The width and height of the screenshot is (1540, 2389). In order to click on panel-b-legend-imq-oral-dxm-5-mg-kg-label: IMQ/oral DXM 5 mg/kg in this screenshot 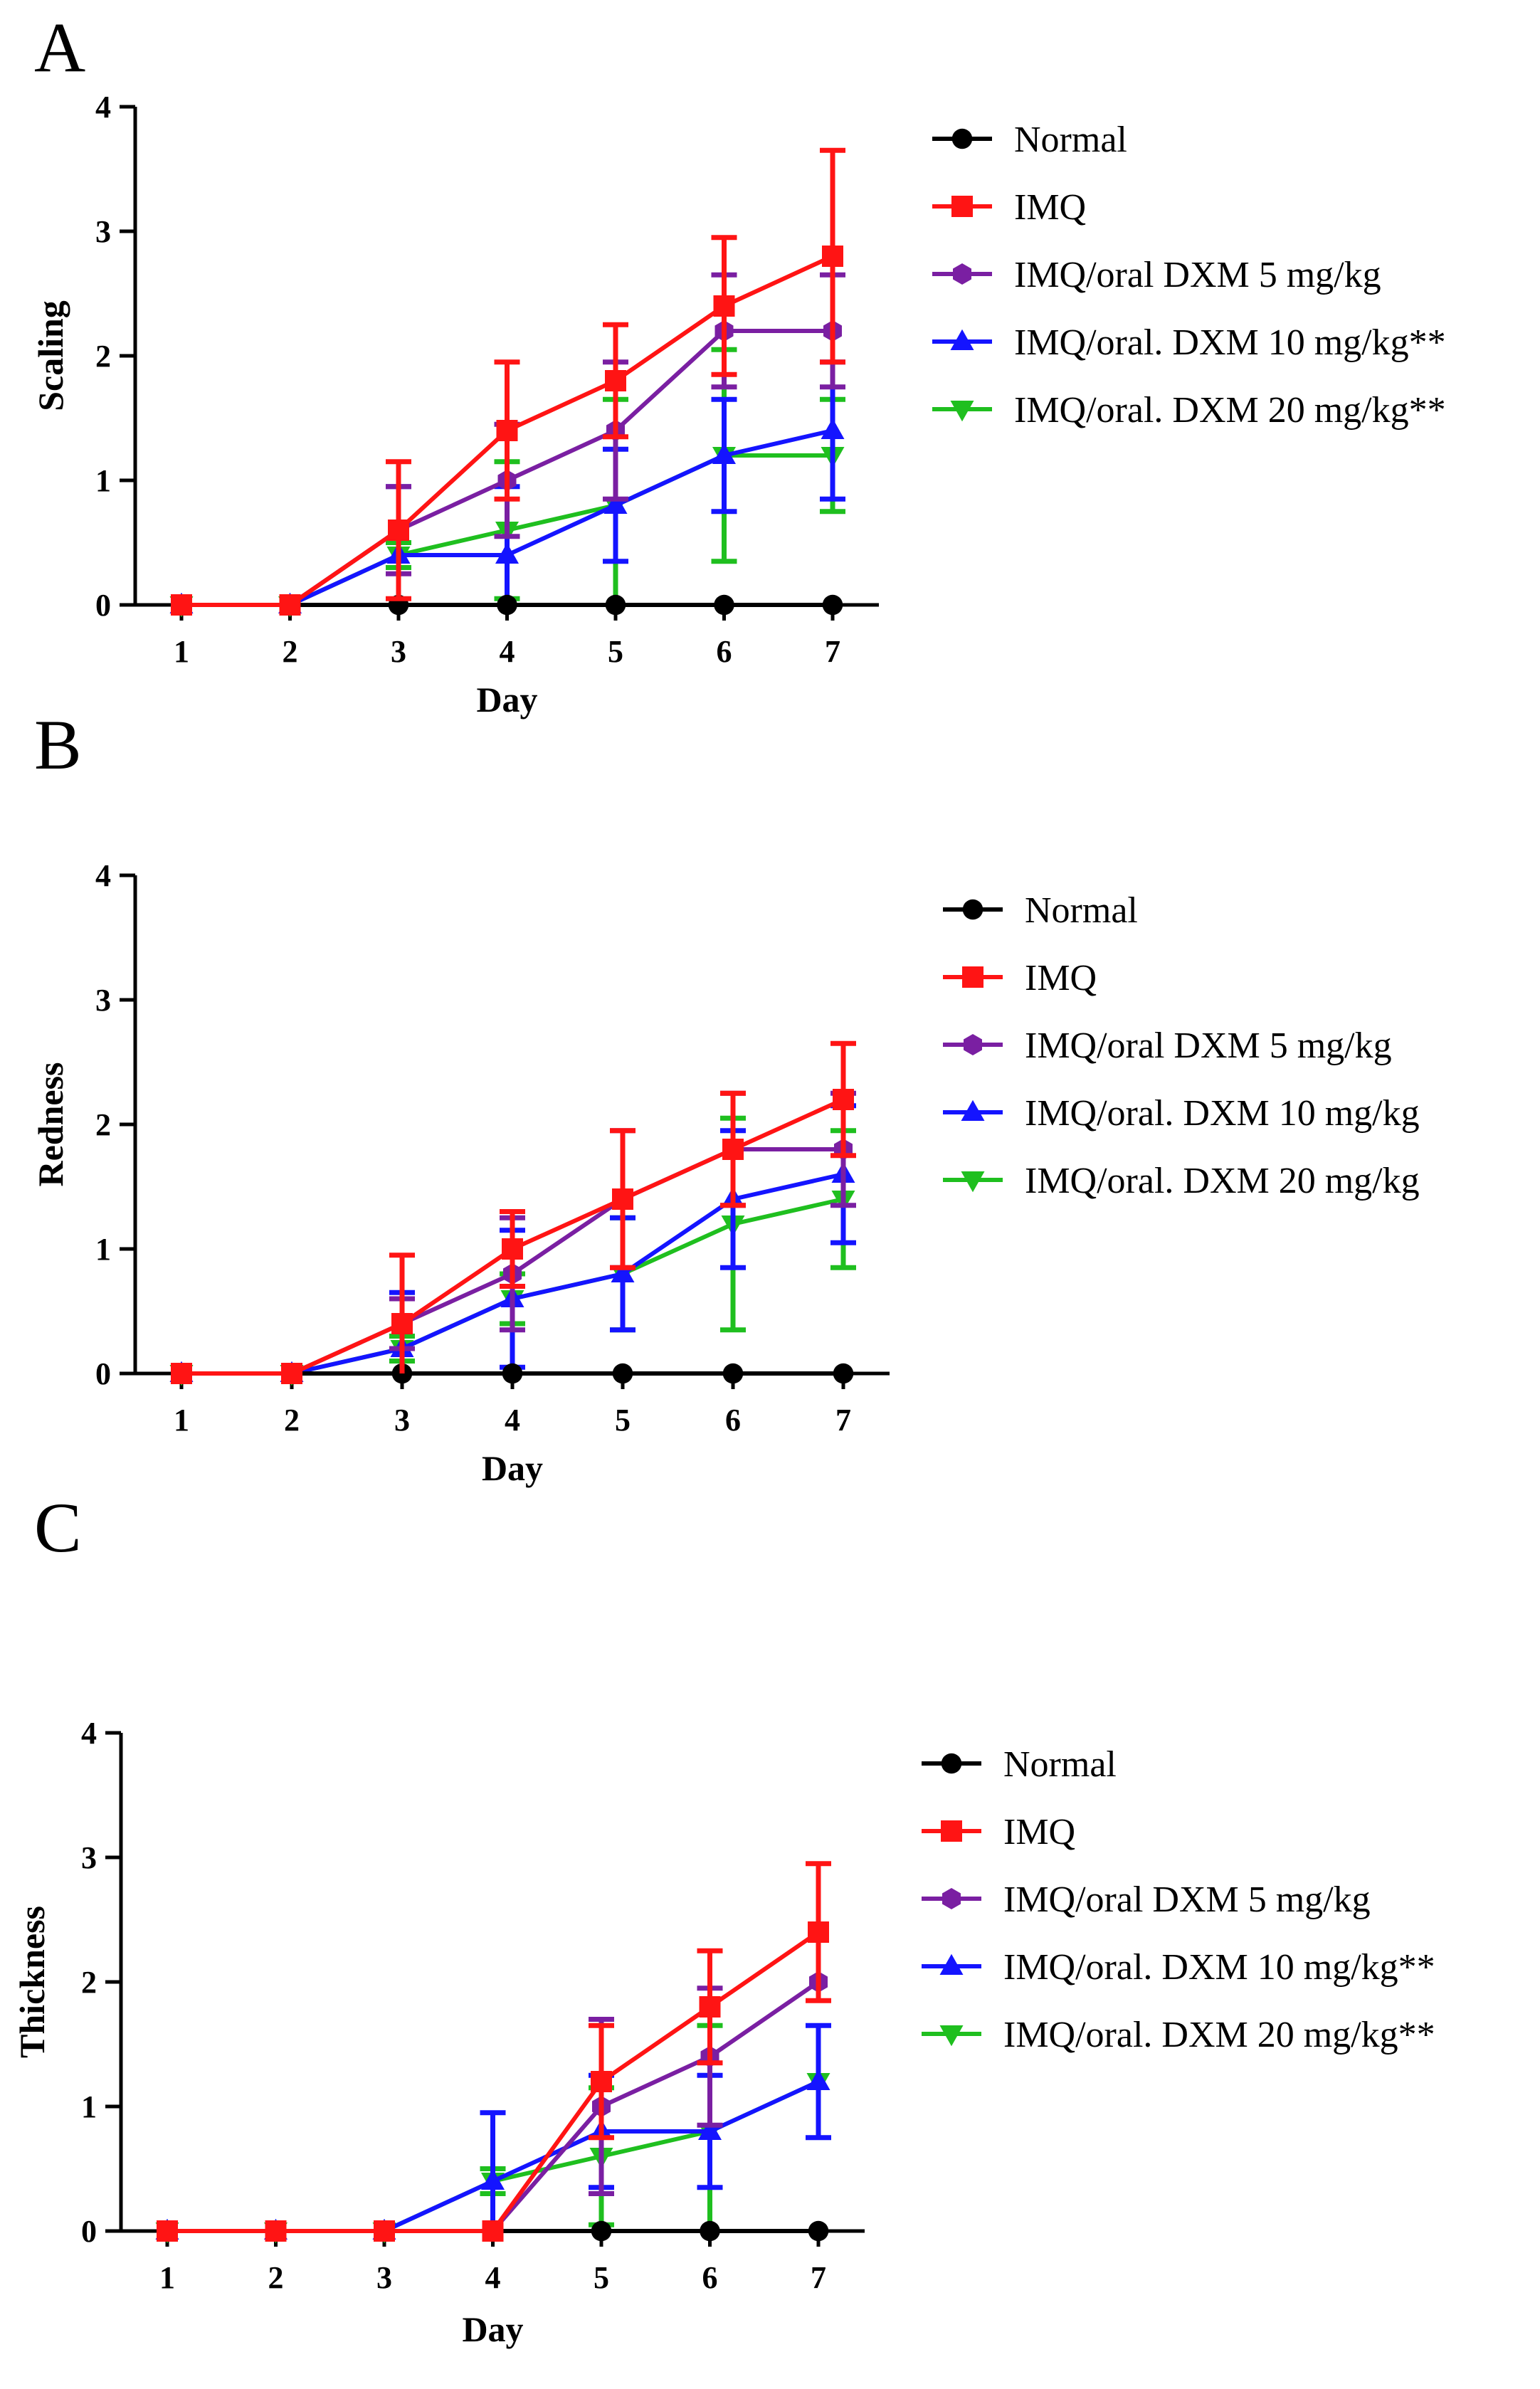, I will do `click(1208, 1046)`.